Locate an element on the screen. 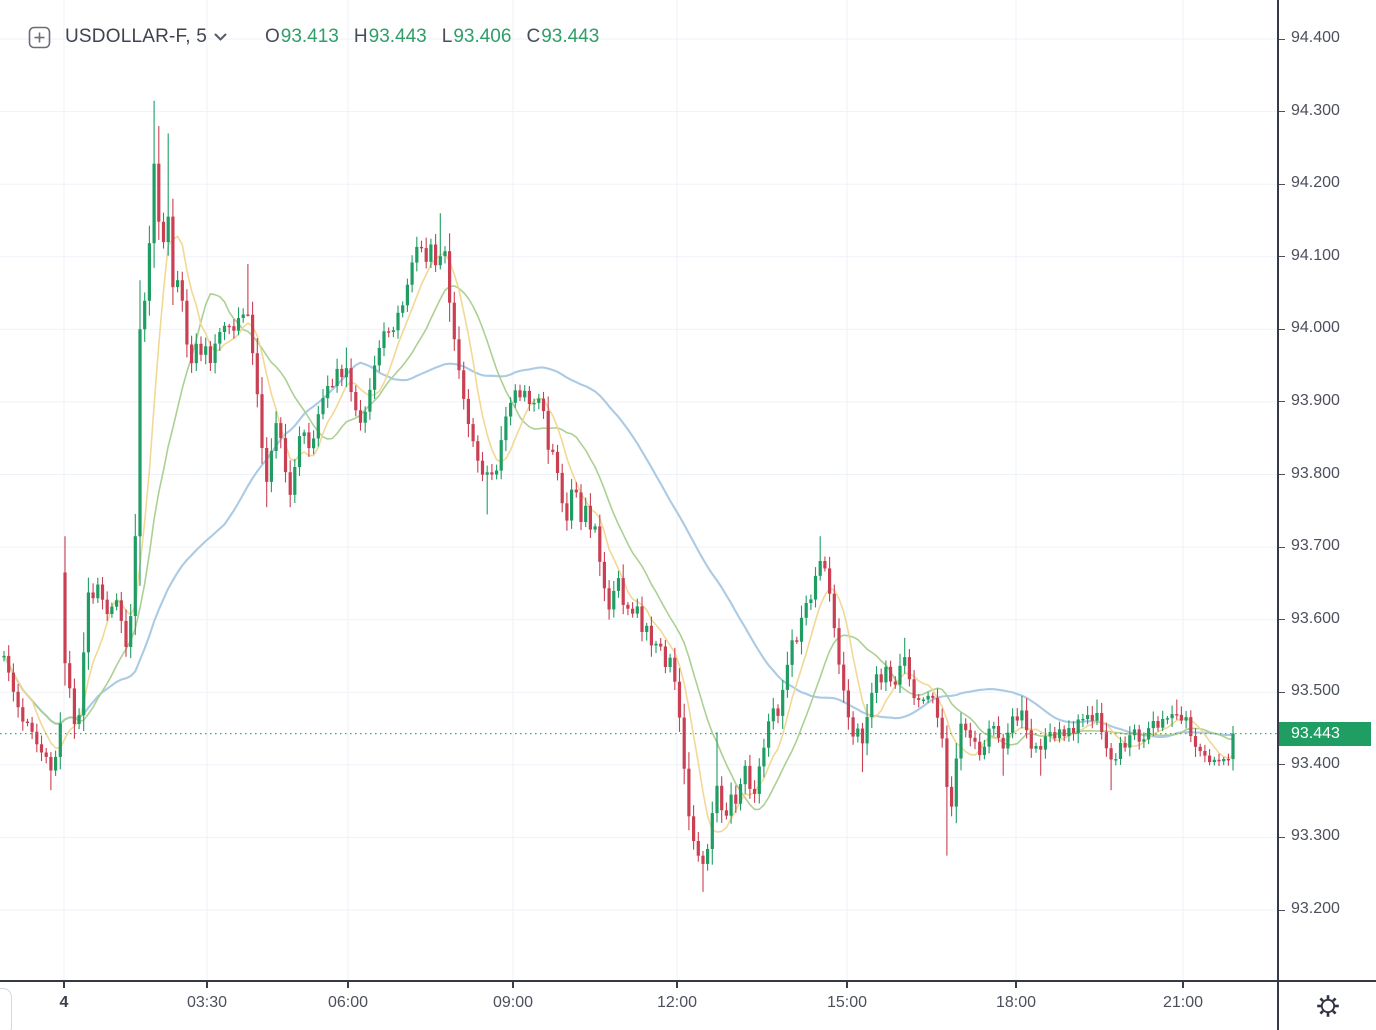 Image resolution: width=1376 pixels, height=1030 pixels. time-tick-label: 12:00 is located at coordinates (677, 1002).